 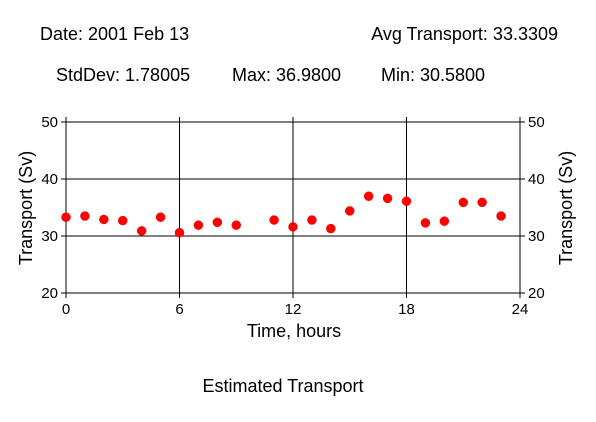 What do you see at coordinates (26, 208) in the screenshot?
I see `y-axis-label-left: Transport (Sv)` at bounding box center [26, 208].